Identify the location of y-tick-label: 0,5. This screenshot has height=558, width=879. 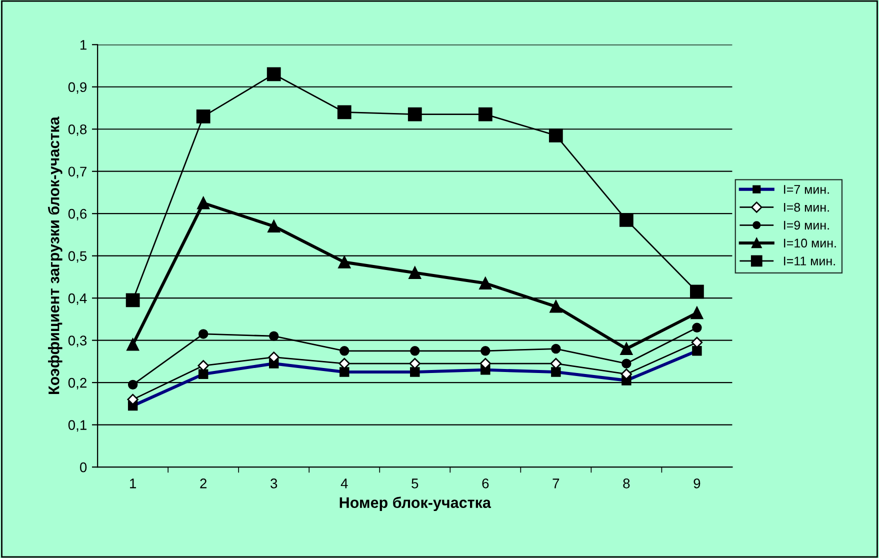
(77, 257).